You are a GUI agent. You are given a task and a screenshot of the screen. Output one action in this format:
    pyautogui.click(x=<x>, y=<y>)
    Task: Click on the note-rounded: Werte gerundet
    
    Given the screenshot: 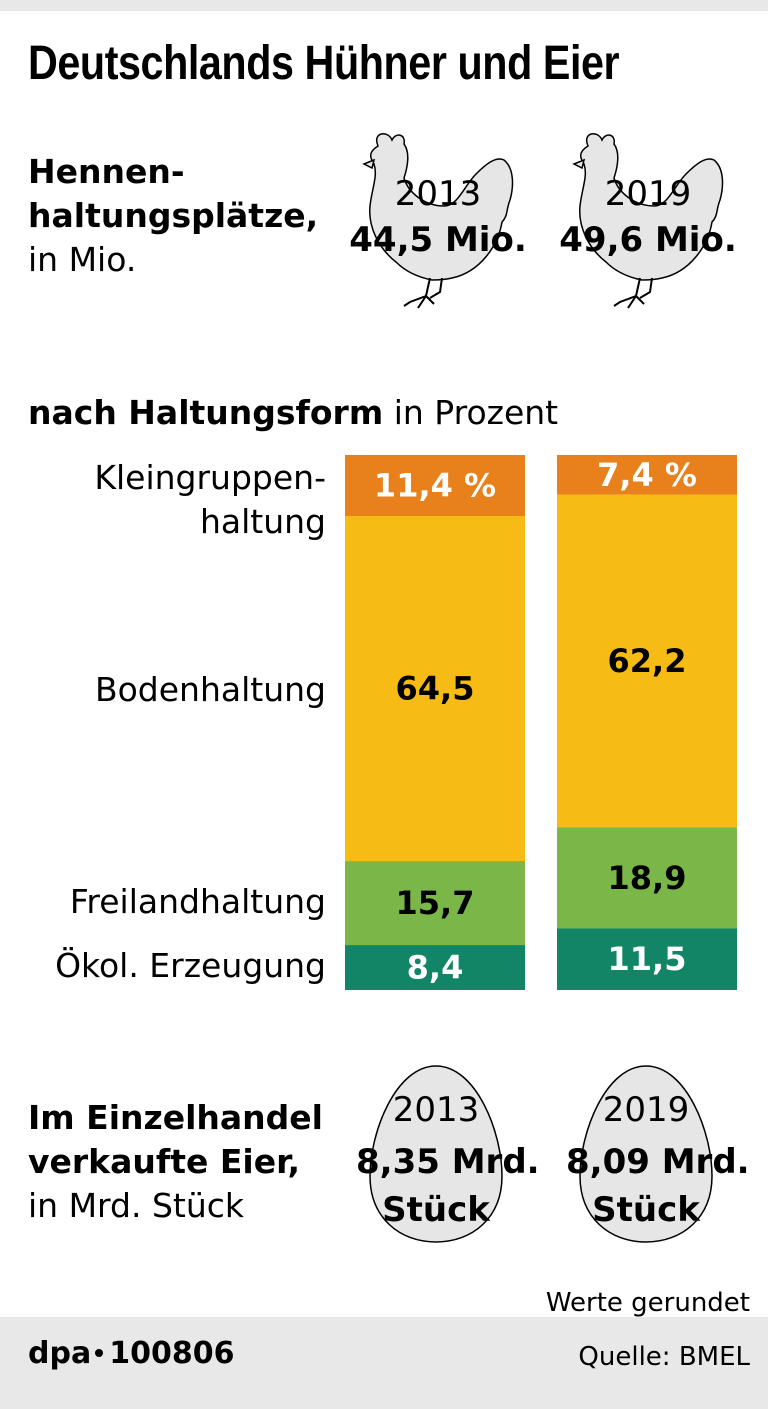 What is the action you would take?
    pyautogui.click(x=647, y=1303)
    